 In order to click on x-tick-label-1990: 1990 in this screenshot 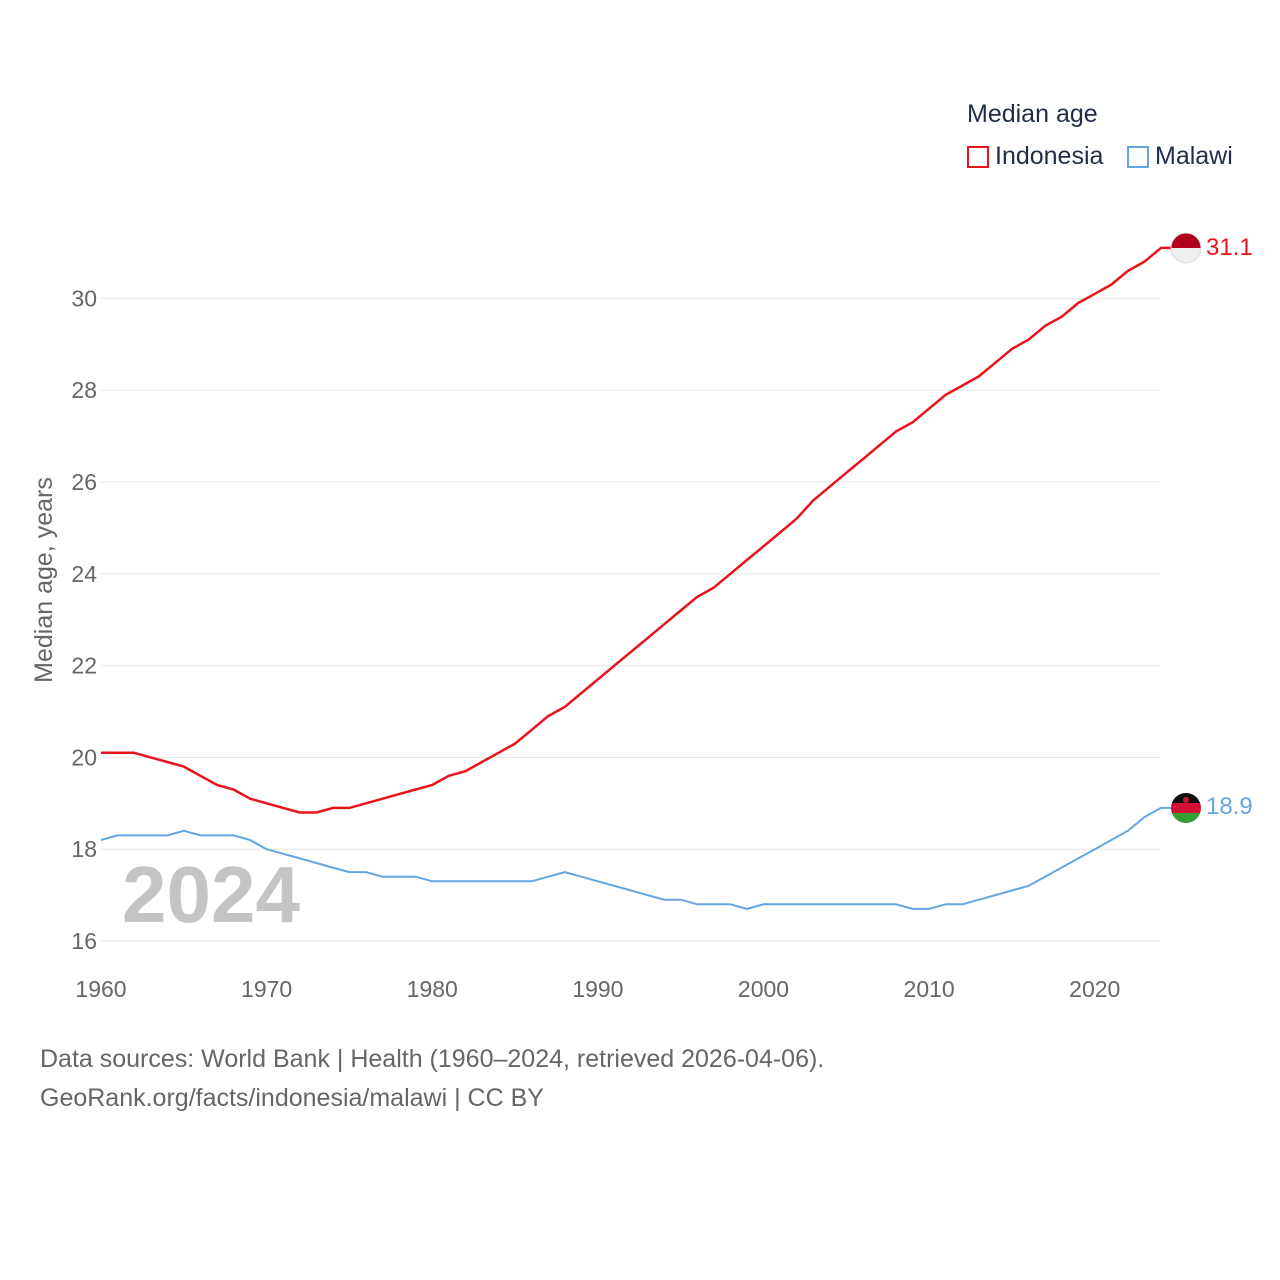, I will do `click(597, 989)`.